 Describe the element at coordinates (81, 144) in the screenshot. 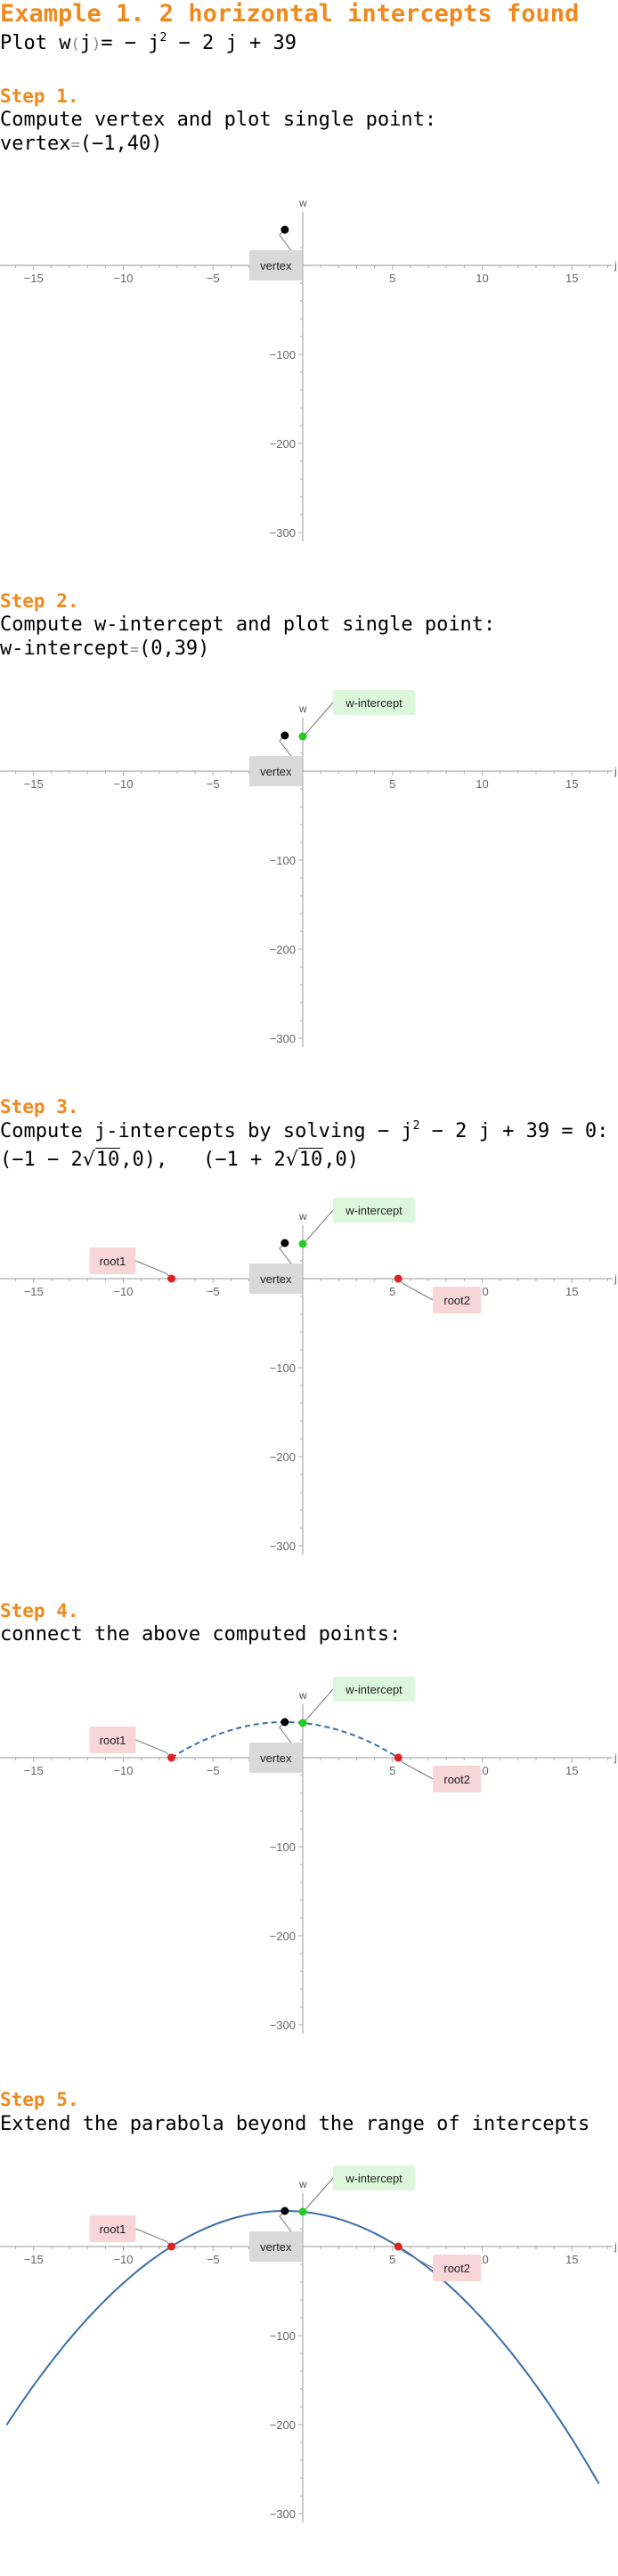

I see `step-1-result: vertex=(−1,40)` at that location.